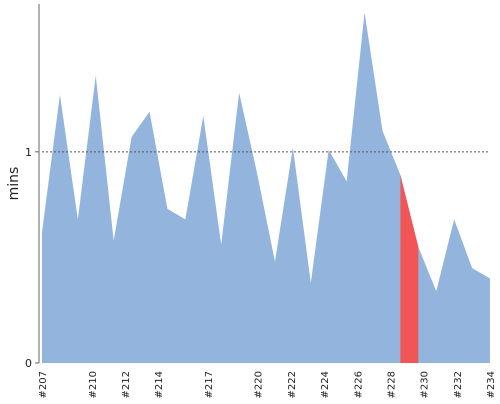 This screenshot has width=500, height=404. I want to click on x-tick-label-1: #210, so click(93, 384).